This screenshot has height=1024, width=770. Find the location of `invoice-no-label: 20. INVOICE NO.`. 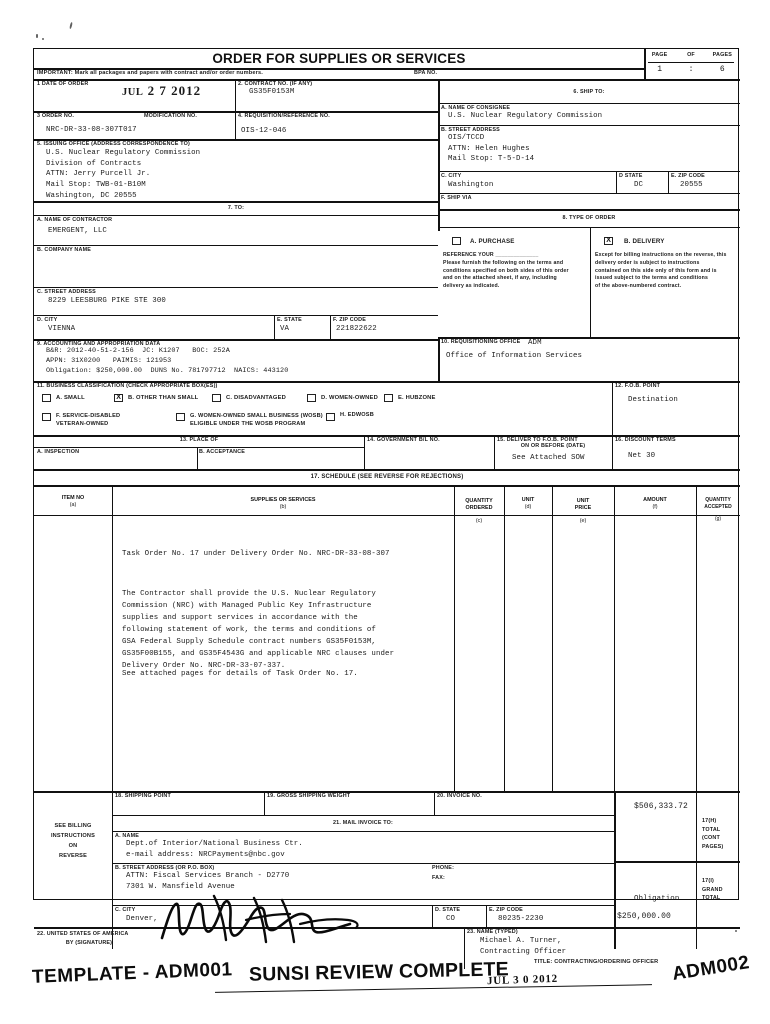

invoice-no-label: 20. INVOICE NO. is located at coordinates (459, 795).